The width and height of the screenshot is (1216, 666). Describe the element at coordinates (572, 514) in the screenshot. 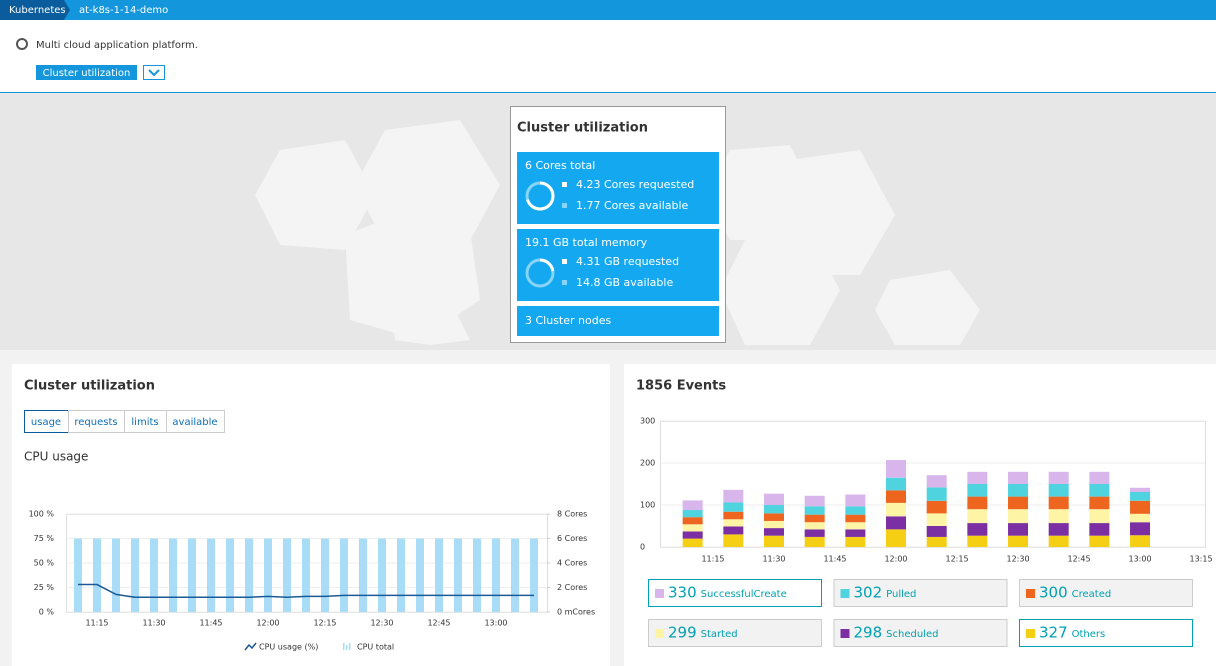

I see `y2-tick-label: 8 Cores` at that location.